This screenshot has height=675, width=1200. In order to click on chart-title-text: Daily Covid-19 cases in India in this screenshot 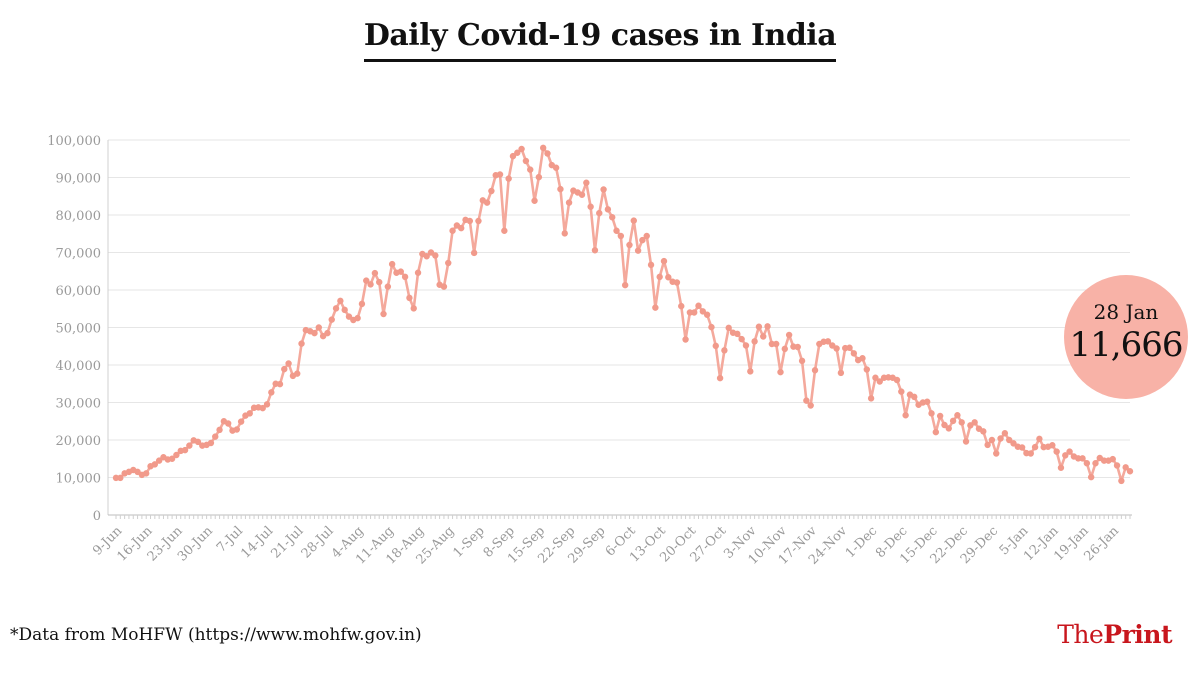, I will do `click(600, 40)`.